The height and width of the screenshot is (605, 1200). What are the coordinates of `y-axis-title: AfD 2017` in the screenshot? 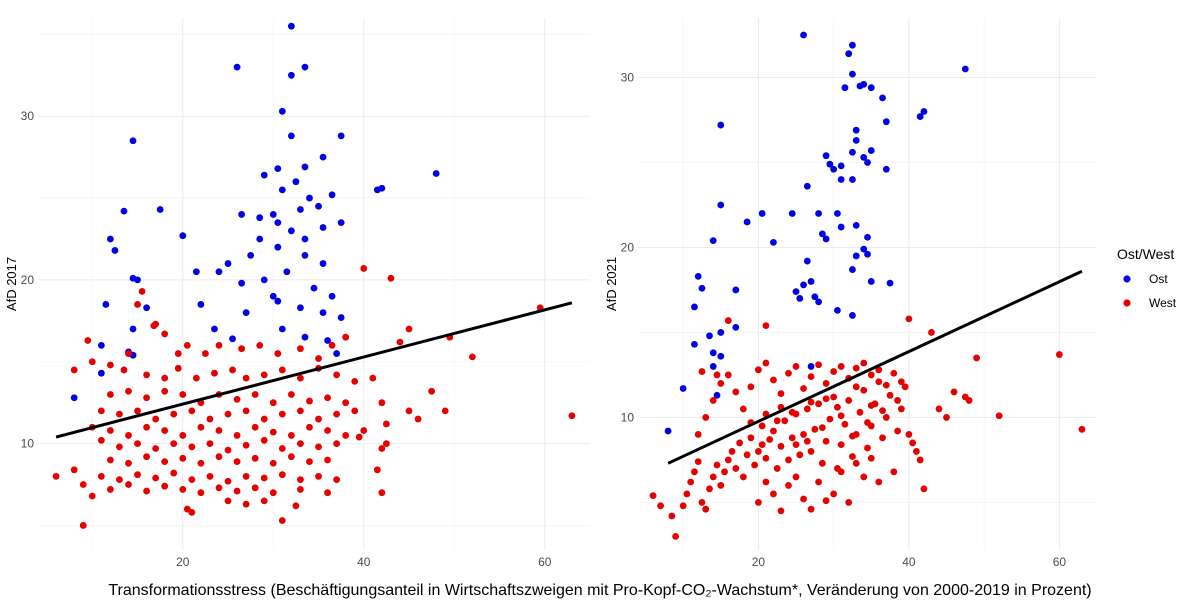 It's located at (11, 284).